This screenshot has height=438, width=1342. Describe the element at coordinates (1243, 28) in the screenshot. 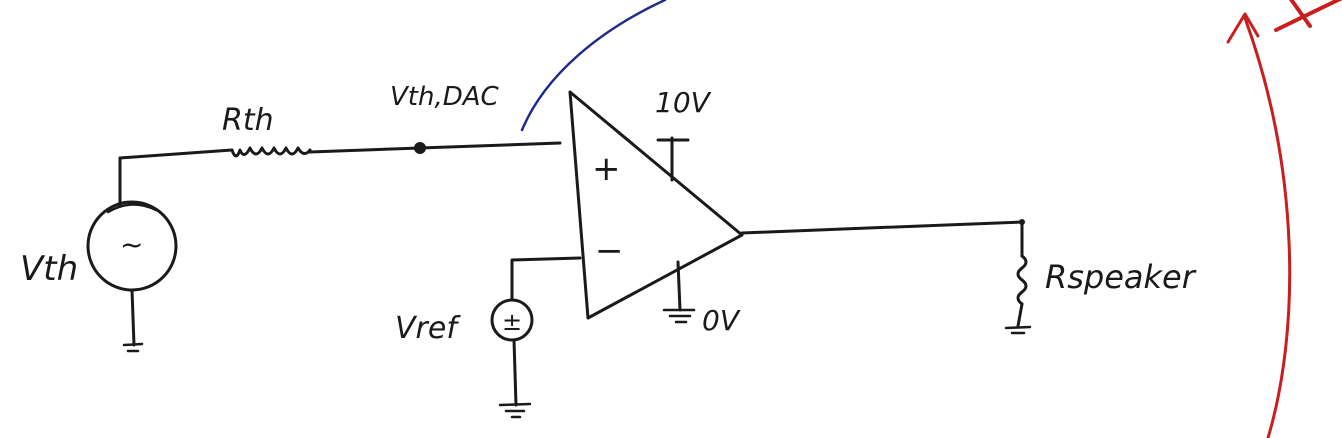

I see `red-arrowhead` at that location.